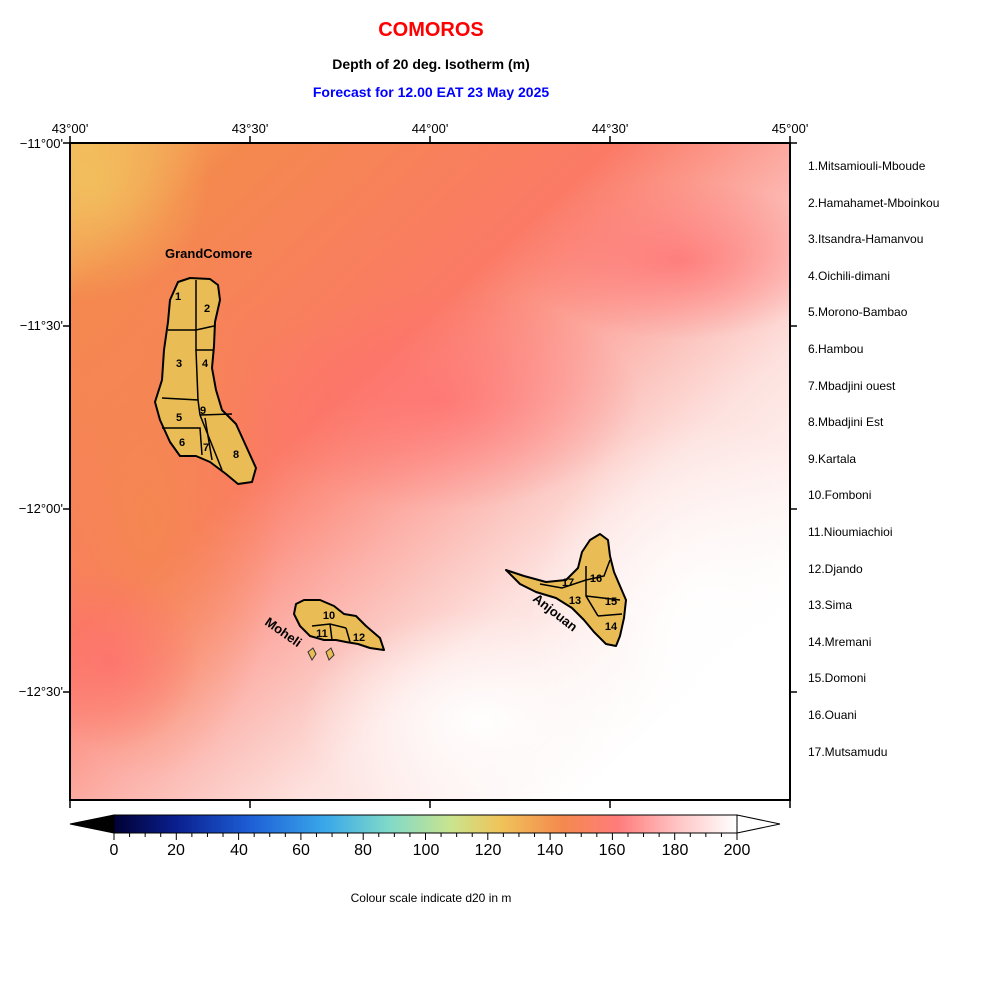  What do you see at coordinates (430, 128) in the screenshot?
I see `lon-label-44-00: 44°00'` at bounding box center [430, 128].